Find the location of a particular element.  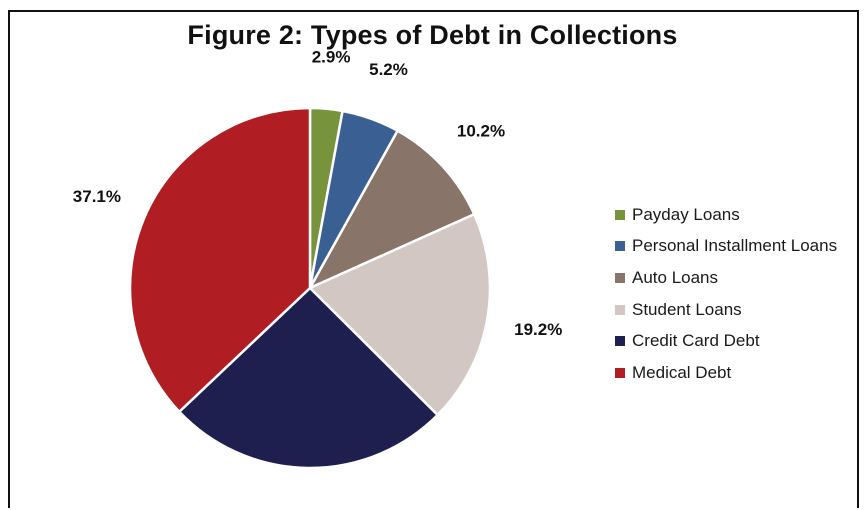

data-label-auto-loans: 10.2% is located at coordinates (481, 131).